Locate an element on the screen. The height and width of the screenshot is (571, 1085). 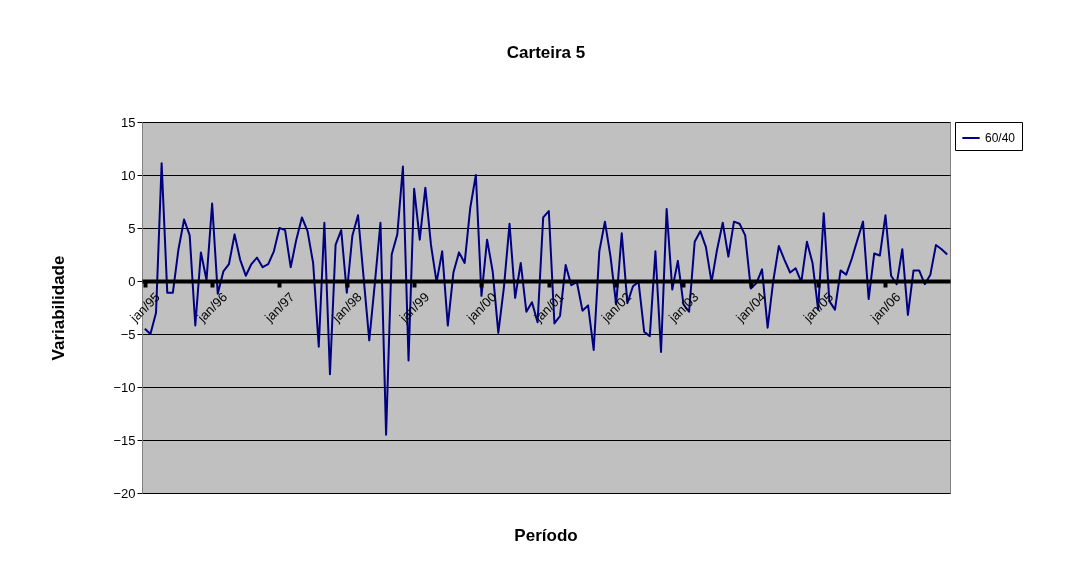
y-tick-label: 10 is located at coordinates (128, 175).